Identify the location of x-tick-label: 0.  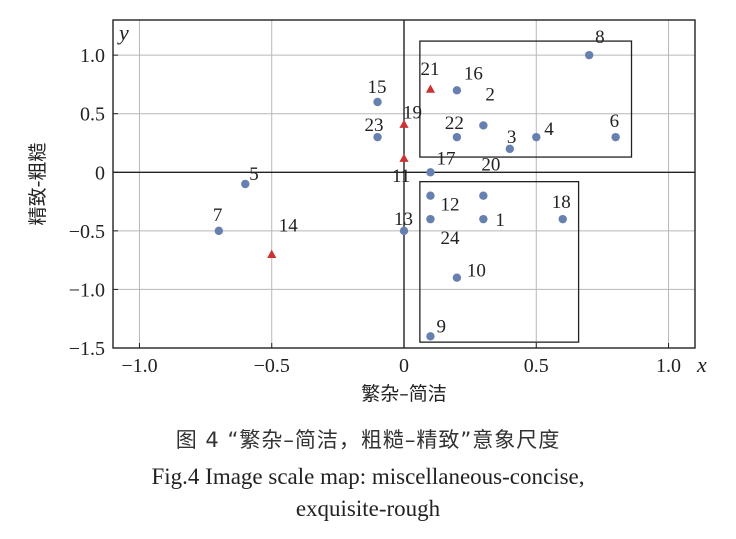
(404, 366).